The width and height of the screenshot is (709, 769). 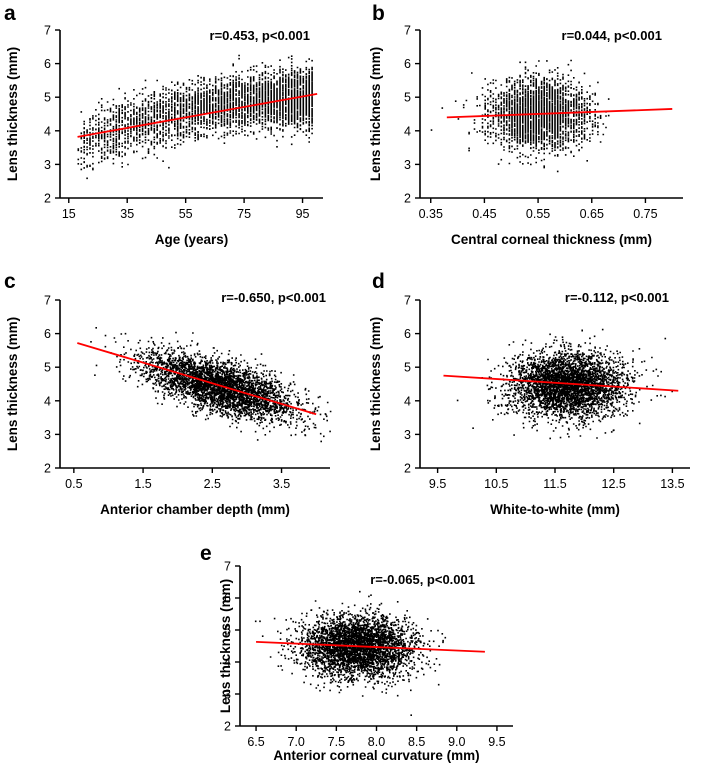 What do you see at coordinates (192, 239) in the screenshot?
I see `x-axis-label: Age (years)` at bounding box center [192, 239].